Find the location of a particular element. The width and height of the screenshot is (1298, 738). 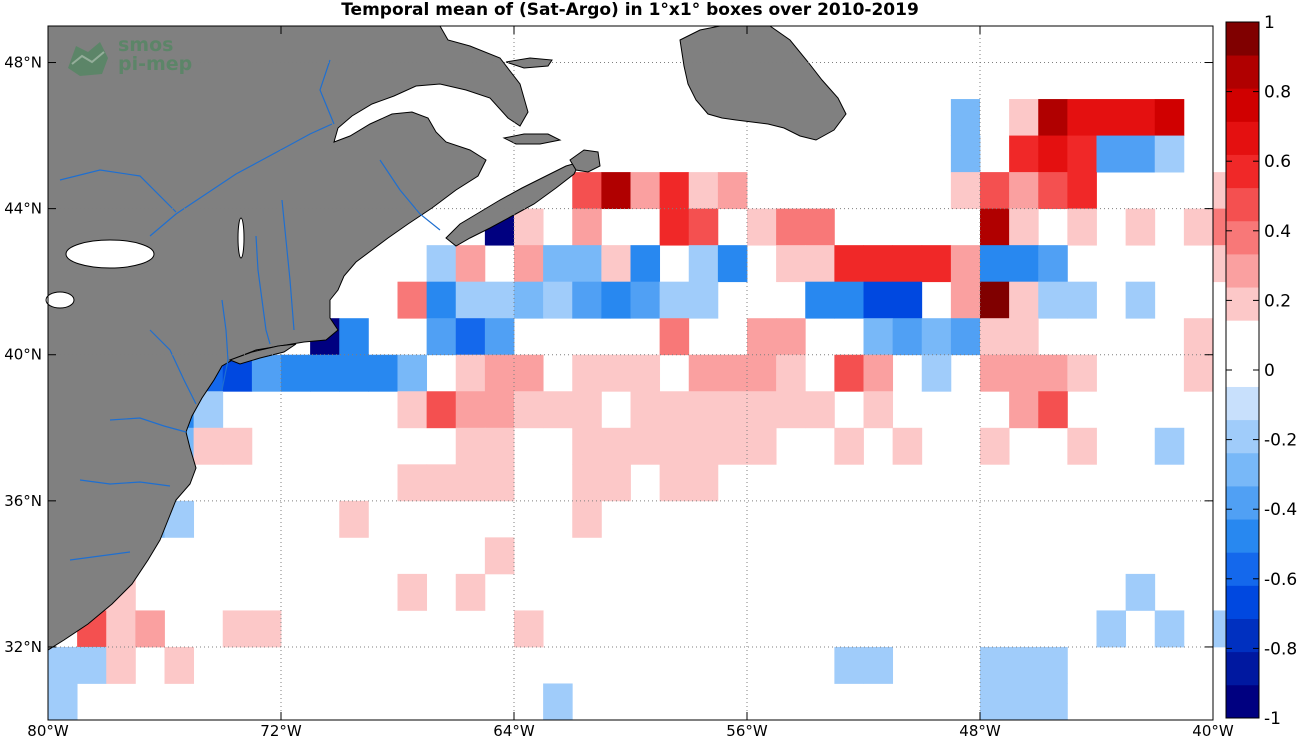

smos-pimep-logo: smos pi-mep is located at coordinates (136, 60).